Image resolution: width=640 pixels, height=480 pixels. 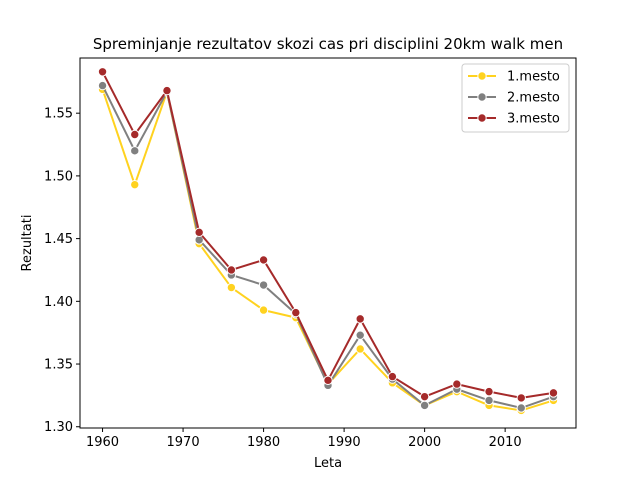 What do you see at coordinates (58, 365) in the screenshot?
I see `y-tick-label: 1.35` at bounding box center [58, 365].